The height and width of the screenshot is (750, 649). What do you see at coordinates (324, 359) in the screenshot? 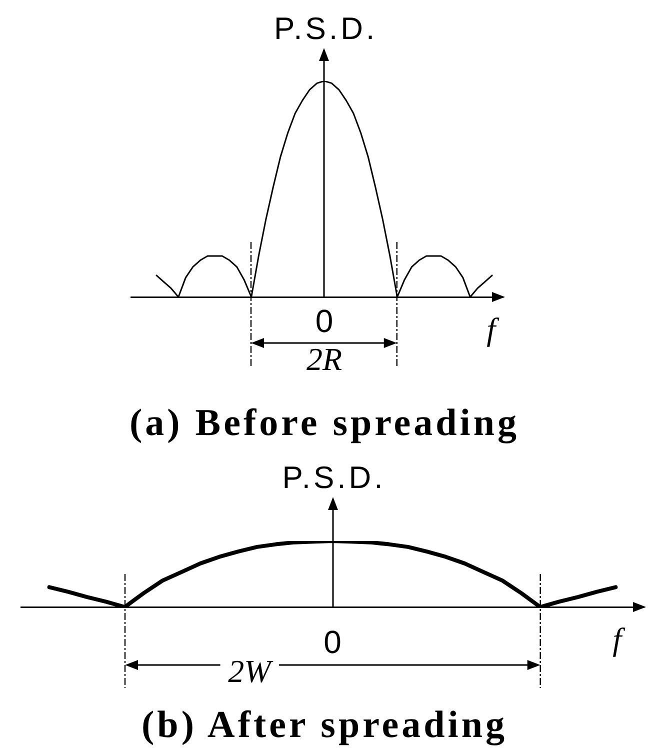
I see `text: 2R` at bounding box center [324, 359].